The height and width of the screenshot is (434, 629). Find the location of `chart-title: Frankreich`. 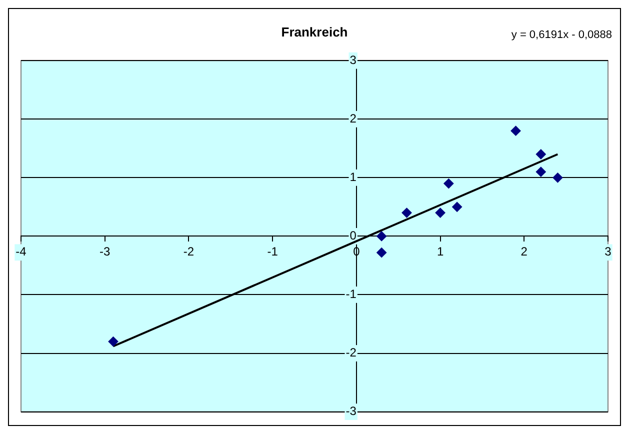

chart-title: Frankreich is located at coordinates (314, 32).